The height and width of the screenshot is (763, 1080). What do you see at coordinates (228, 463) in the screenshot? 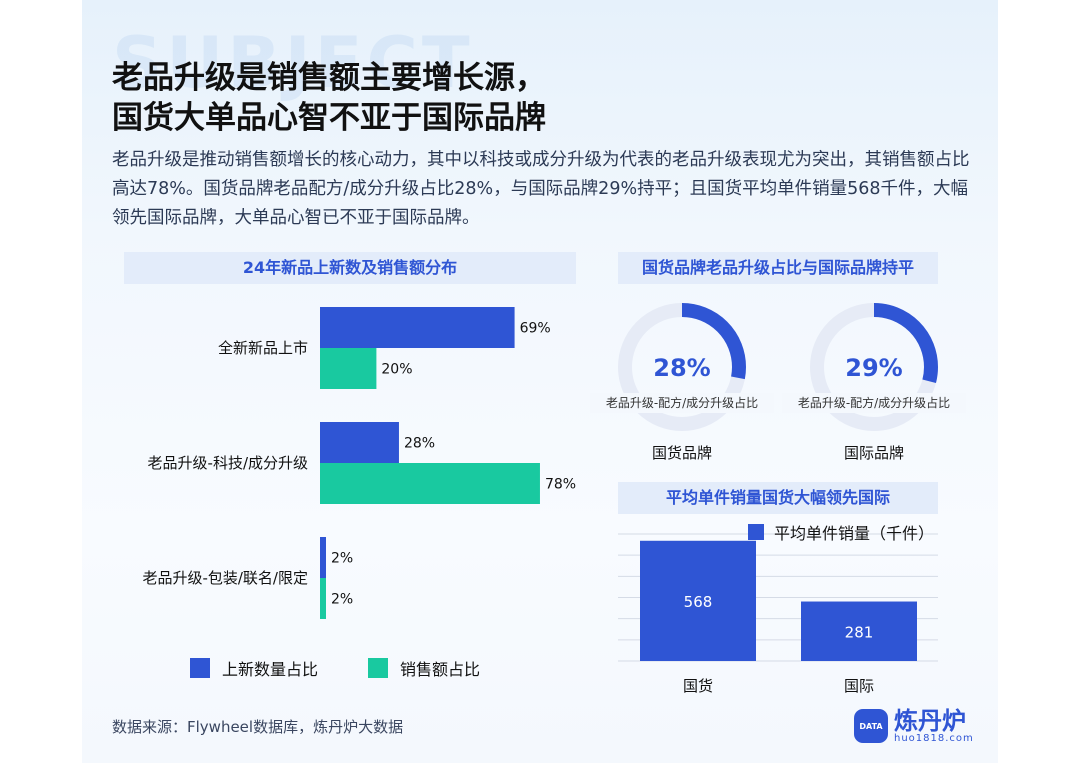
I see `category-label: 老品升级-科技/成分升级` at bounding box center [228, 463].